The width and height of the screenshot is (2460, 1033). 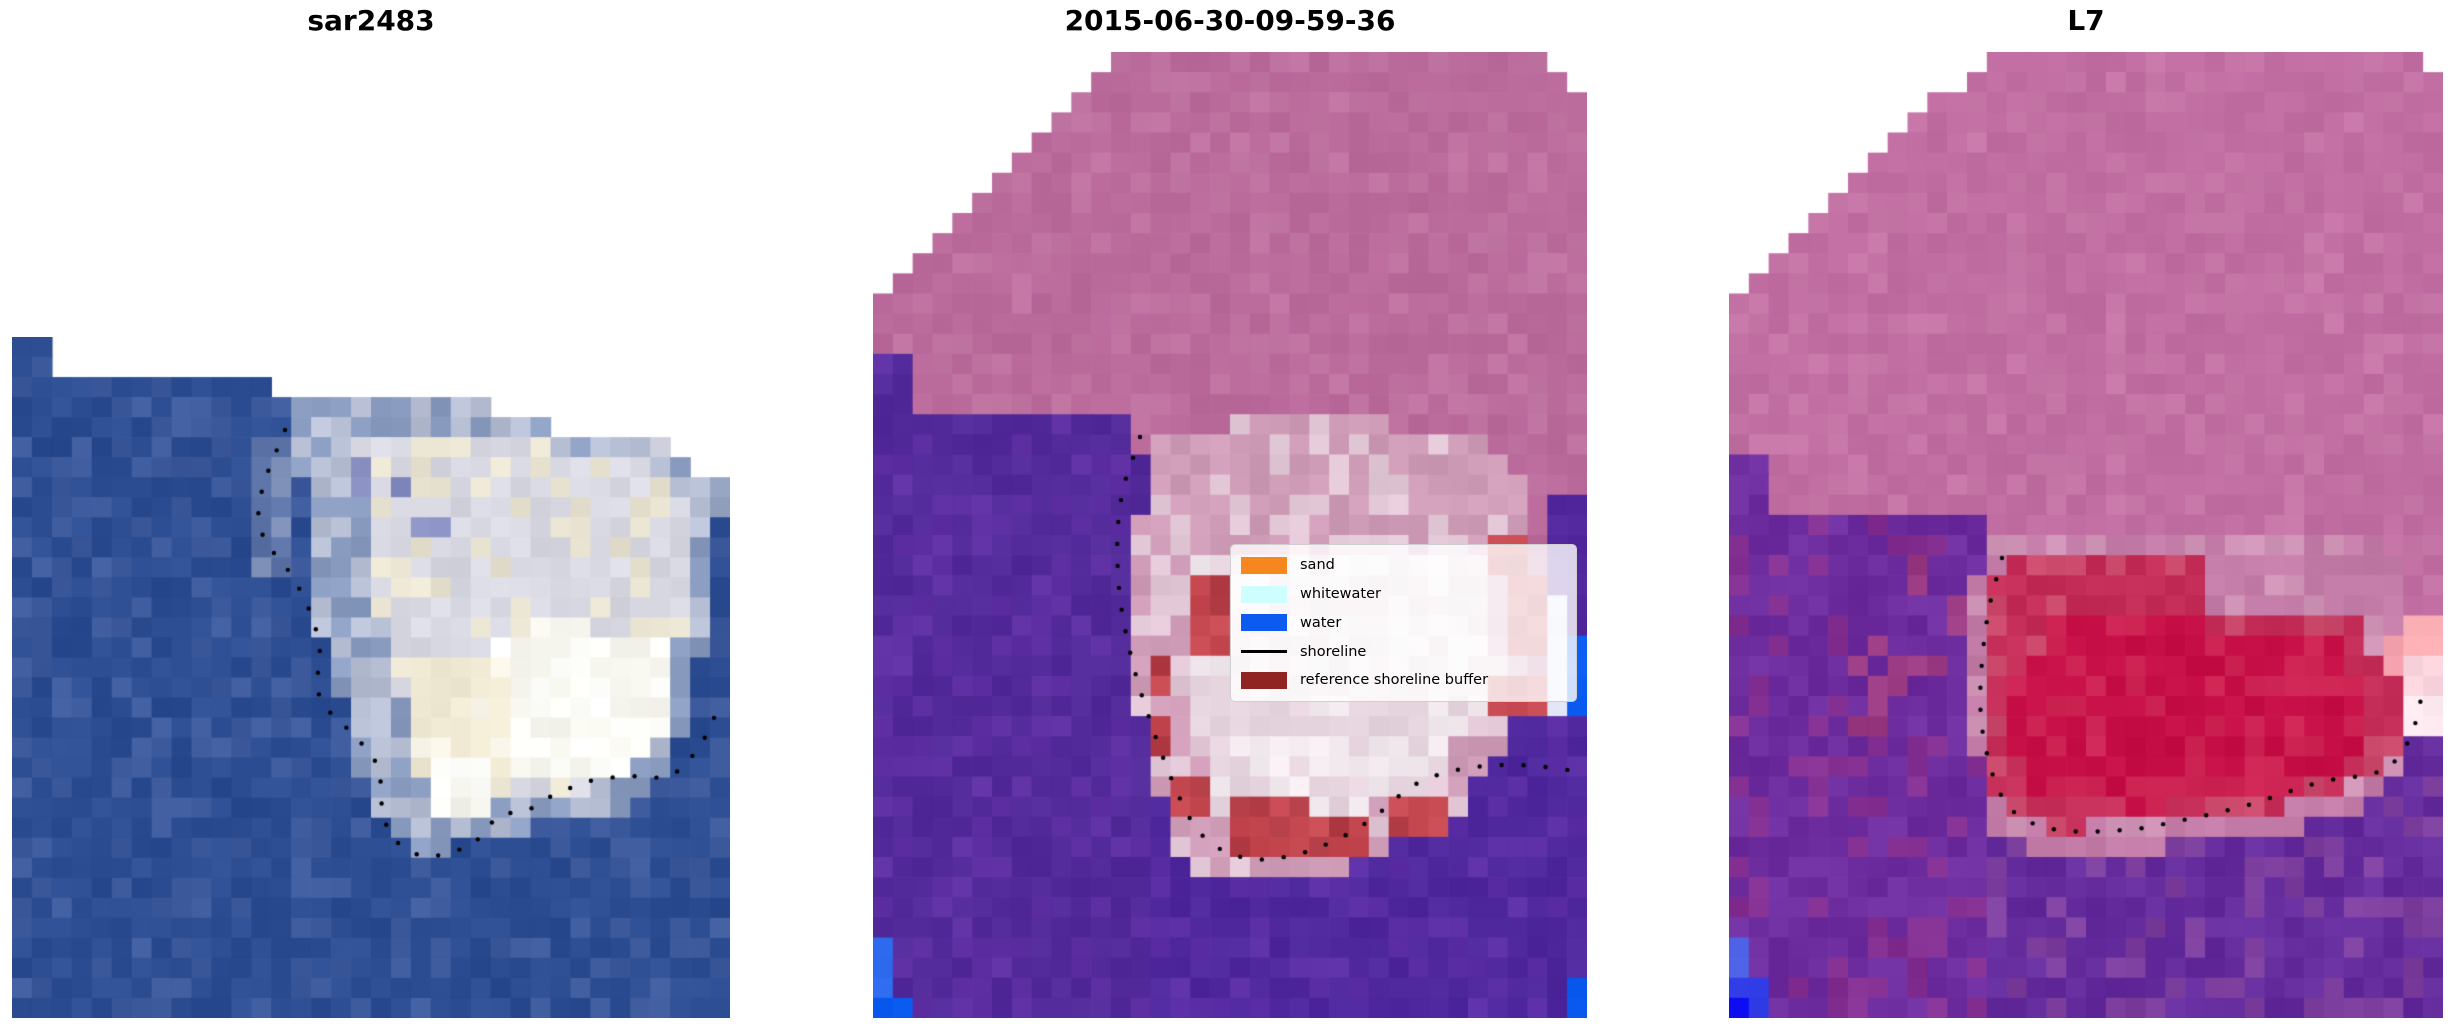 I want to click on legend-label: sand, so click(x=1317, y=565).